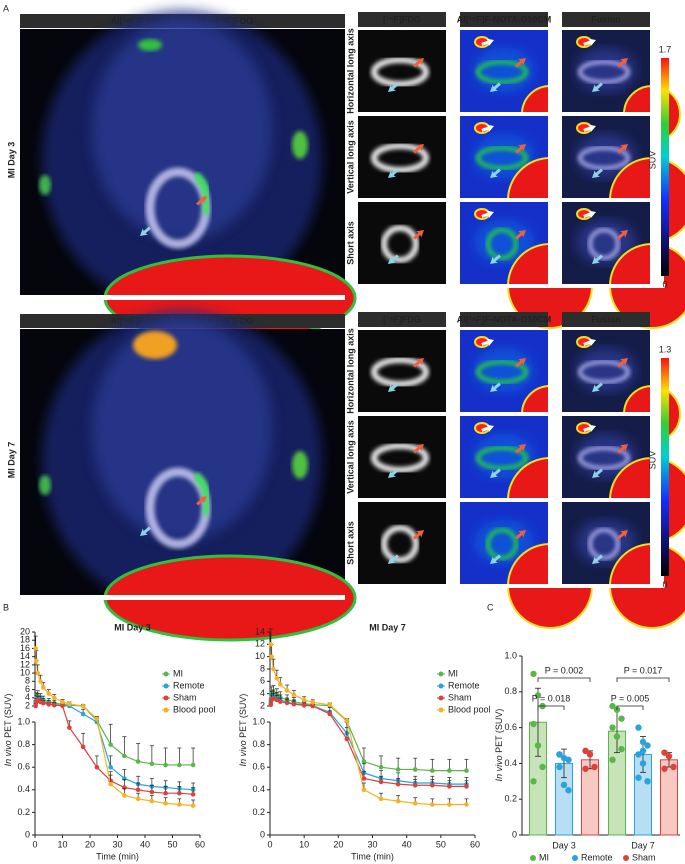  What do you see at coordinates (178, 673) in the screenshot?
I see `legend-label: MI` at bounding box center [178, 673].